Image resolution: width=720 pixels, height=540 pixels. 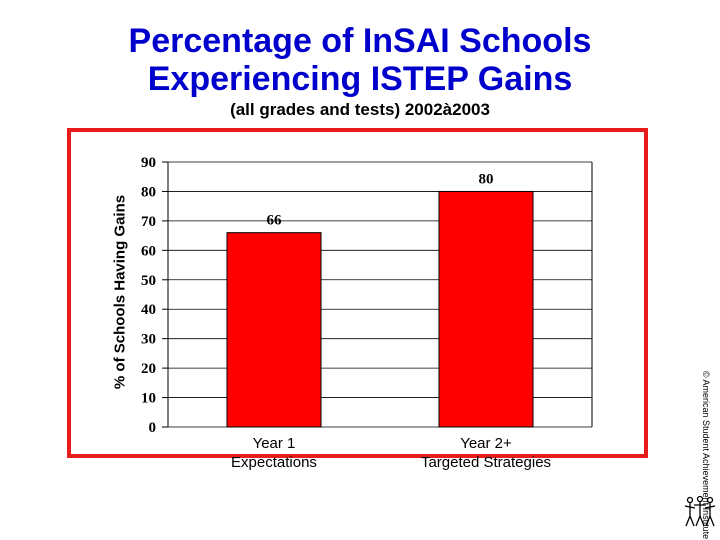 I want to click on y-tick-label: 20, so click(x=148, y=369).